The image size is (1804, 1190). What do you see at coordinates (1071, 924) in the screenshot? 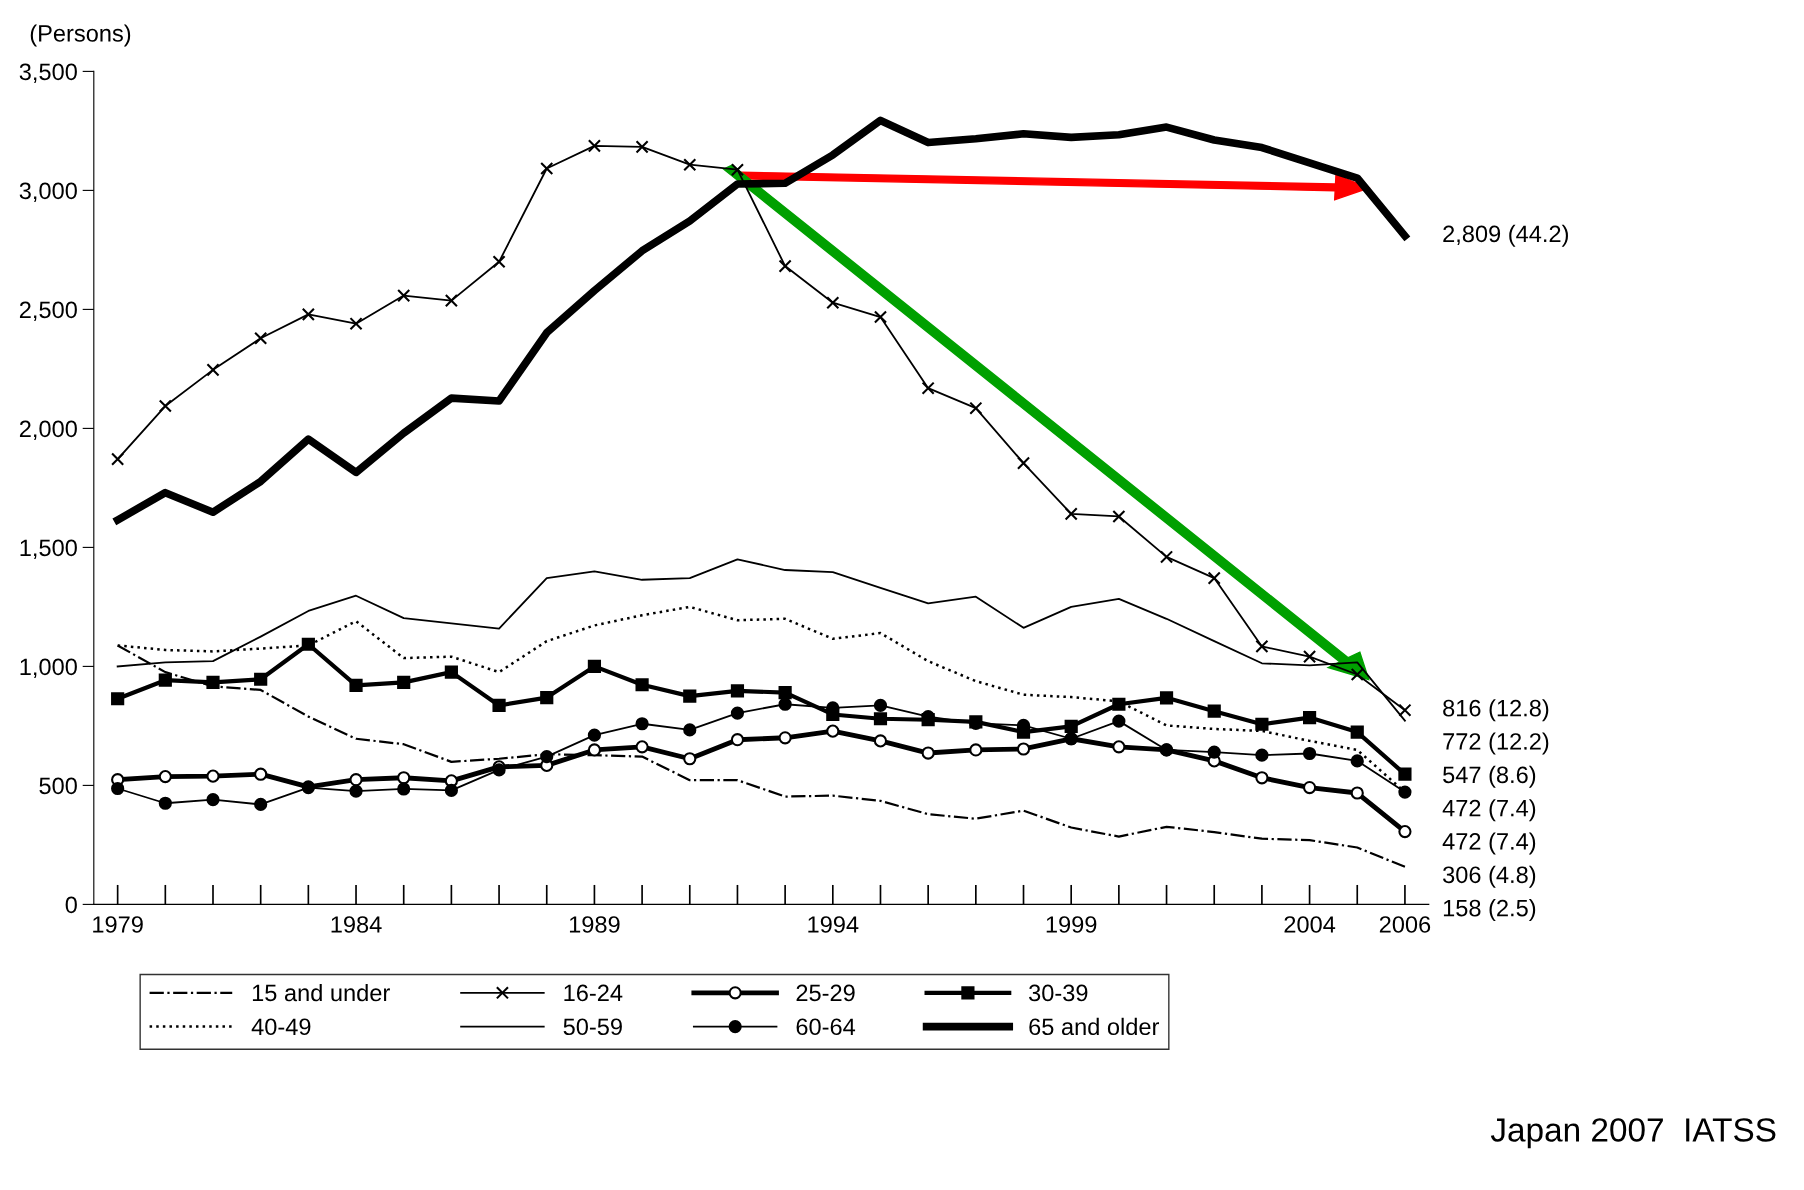
I see `x-tick-label: 1999` at bounding box center [1071, 924].